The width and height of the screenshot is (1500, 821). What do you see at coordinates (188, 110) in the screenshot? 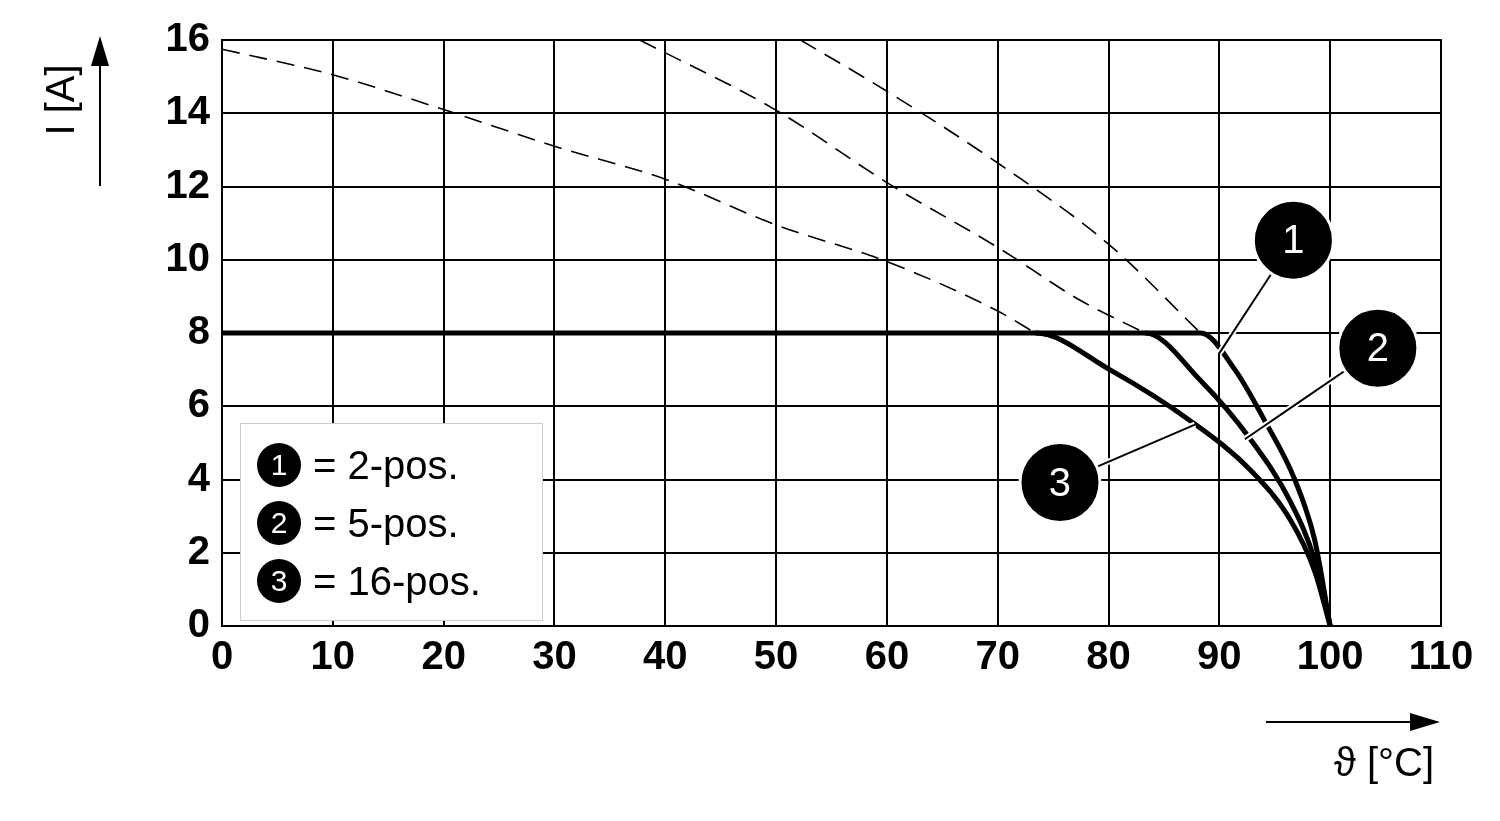
I see `y-tick-label: 14` at bounding box center [188, 110].